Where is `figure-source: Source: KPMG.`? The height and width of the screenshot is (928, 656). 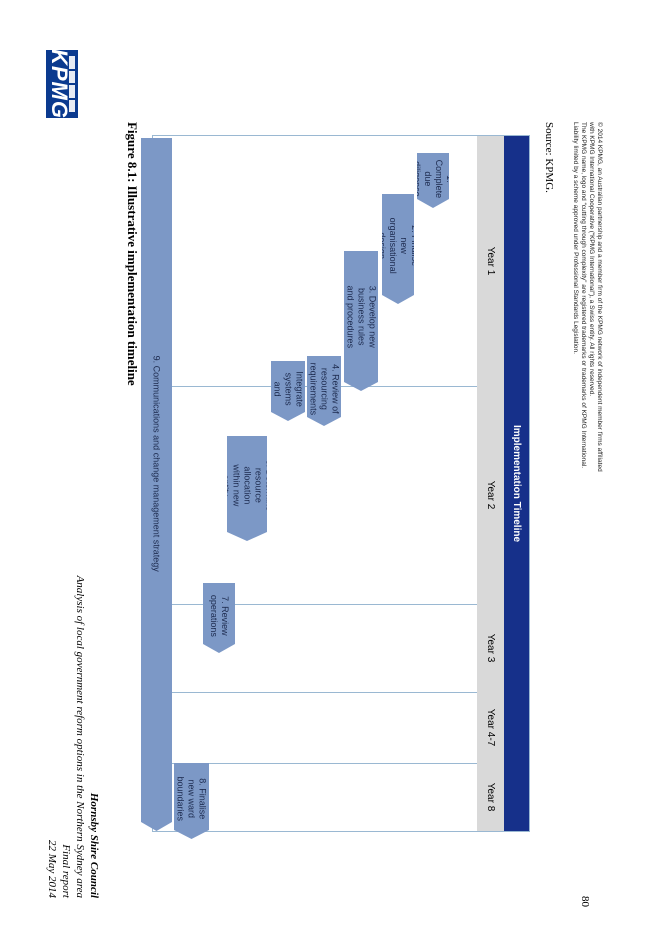
figure-source: Source: KPMG. is located at coordinates (549, 157).